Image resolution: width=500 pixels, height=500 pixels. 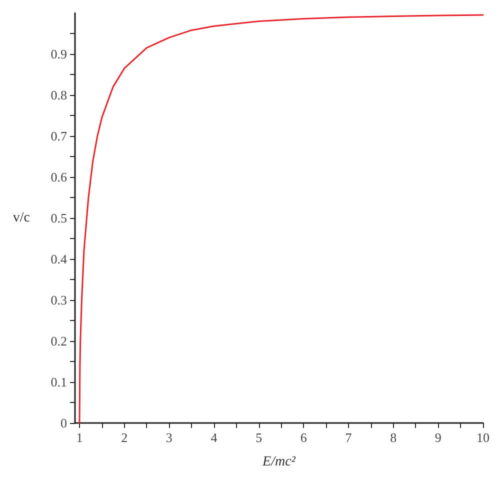 I want to click on y-tick-label: 0.5, so click(x=58, y=218).